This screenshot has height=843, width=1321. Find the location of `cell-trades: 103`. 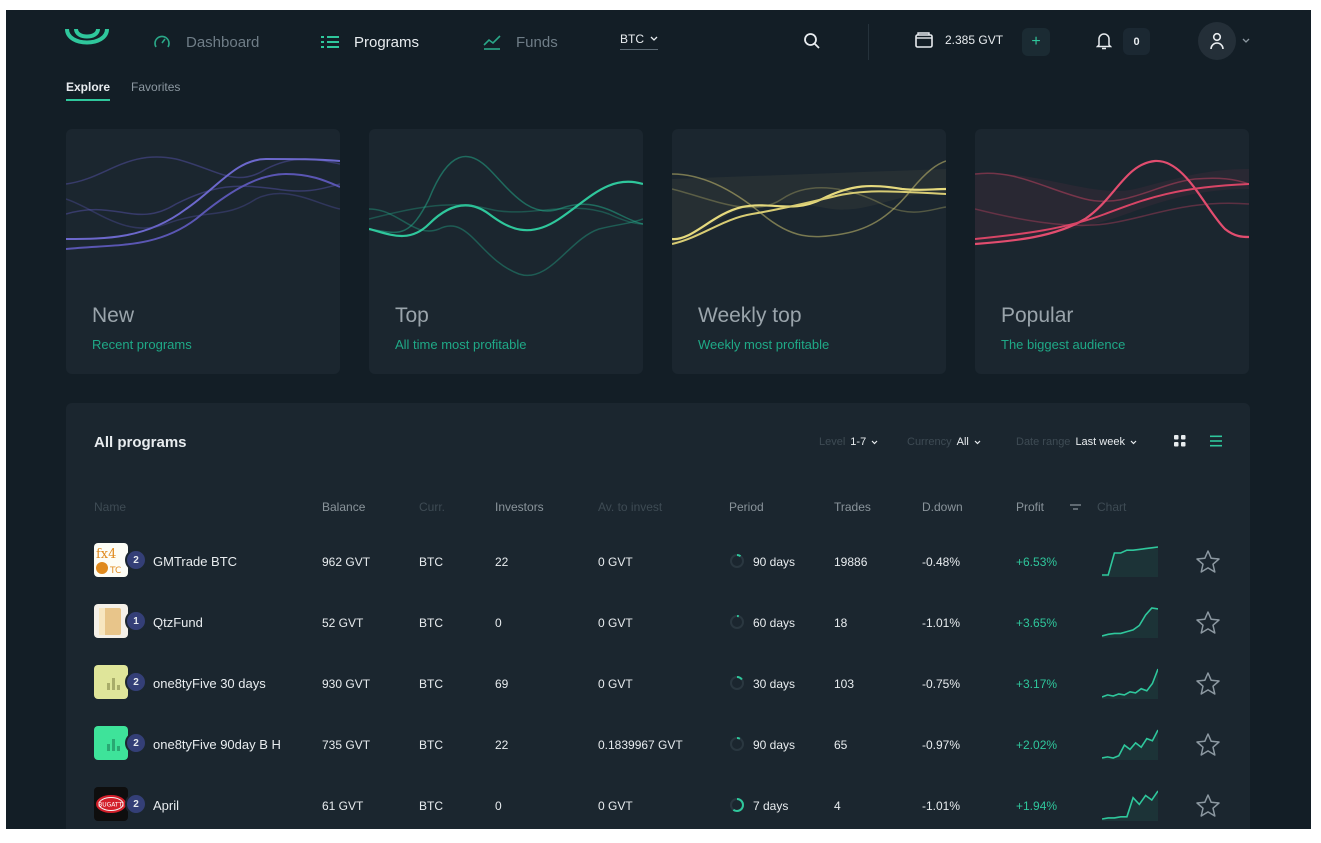

cell-trades: 103 is located at coordinates (844, 684).